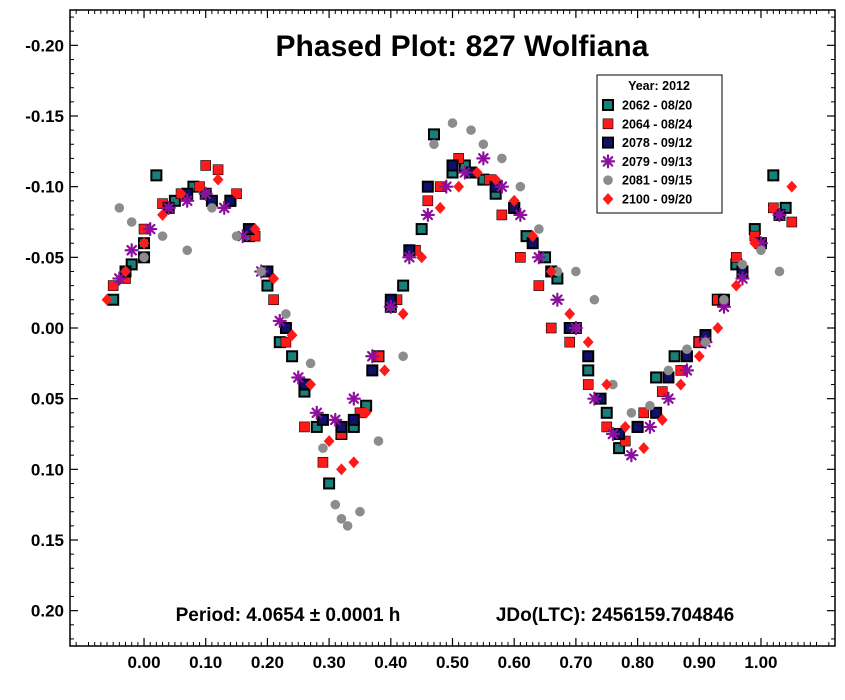 This screenshot has width=845, height=700. I want to click on legend-title: Year: 2012, so click(659, 86).